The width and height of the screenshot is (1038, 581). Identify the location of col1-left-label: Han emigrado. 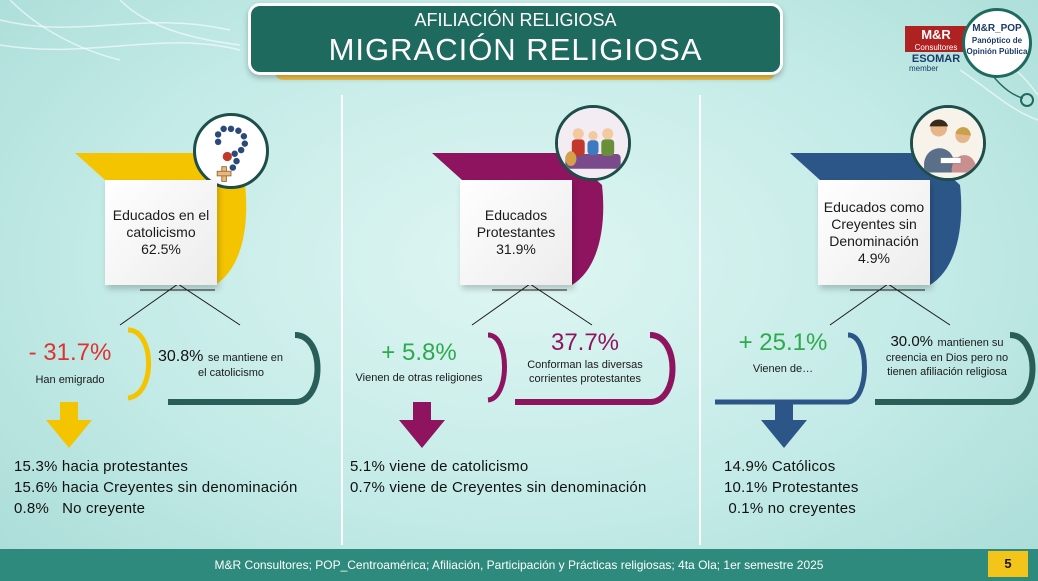
(70, 380).